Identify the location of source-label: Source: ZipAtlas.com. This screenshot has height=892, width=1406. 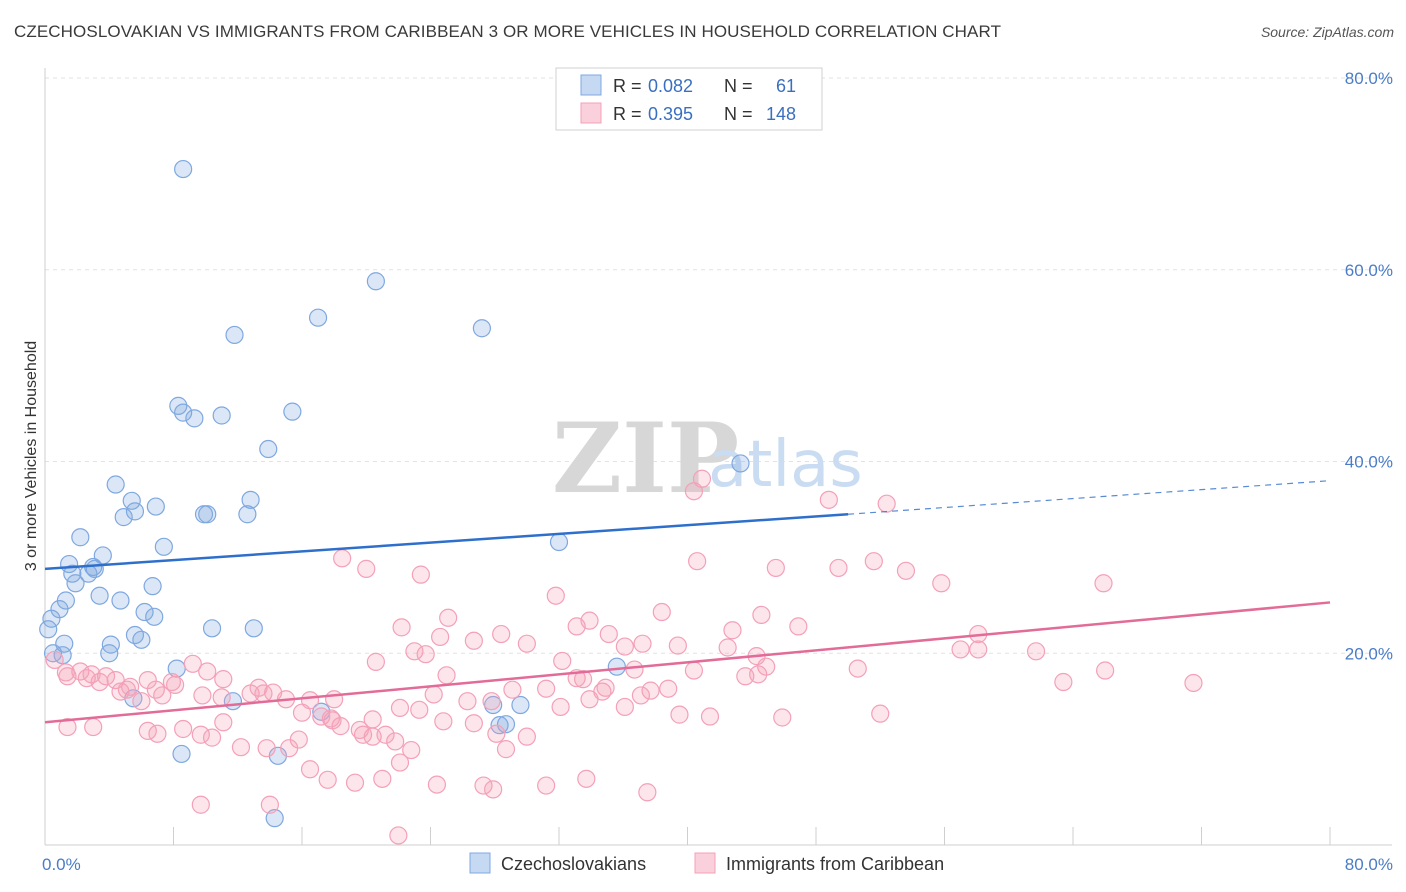
(1327, 32).